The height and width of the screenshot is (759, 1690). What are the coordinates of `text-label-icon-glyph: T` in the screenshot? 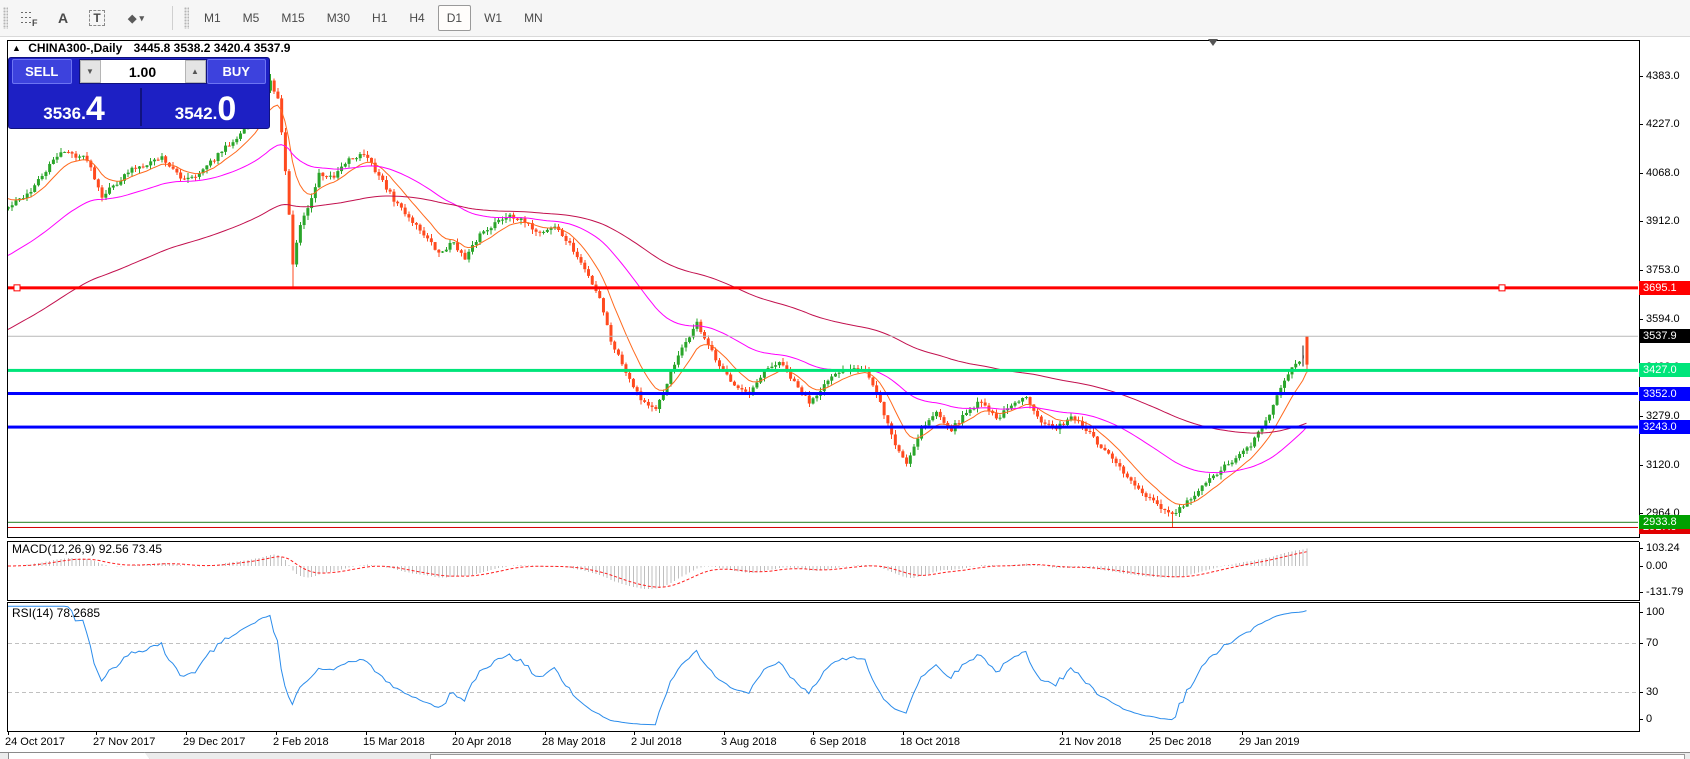 It's located at (97, 18).